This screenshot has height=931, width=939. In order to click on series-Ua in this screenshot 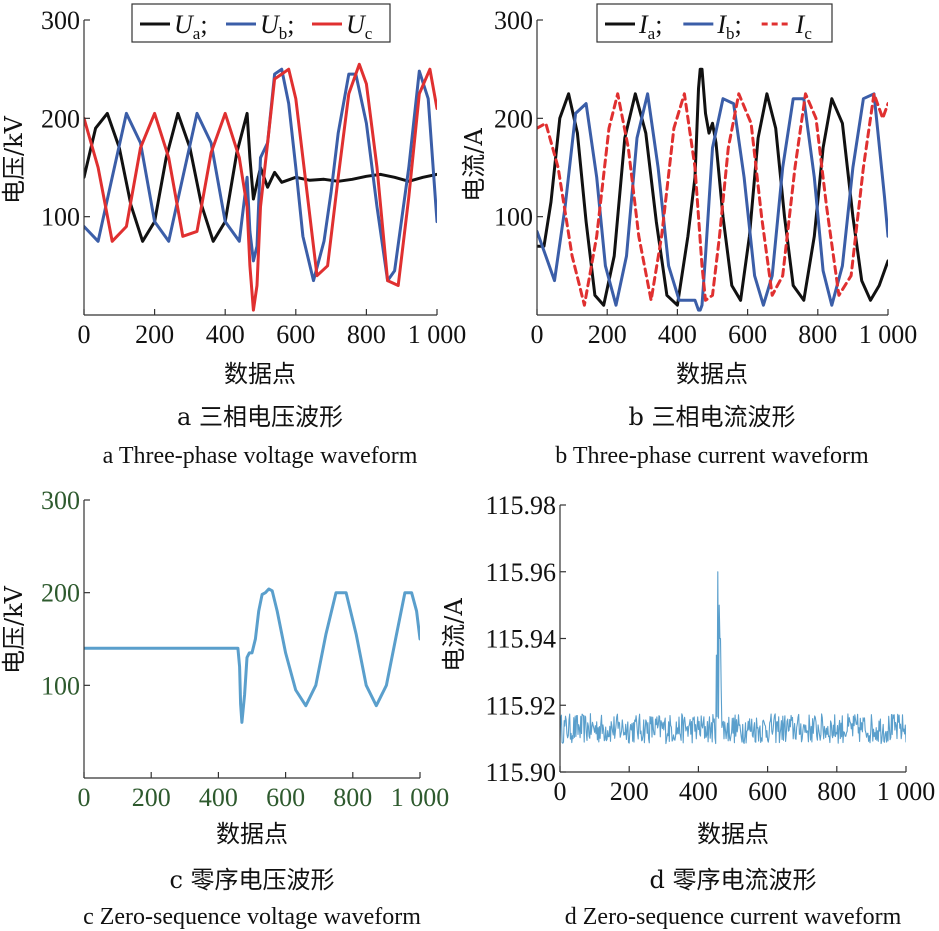, I will do `click(260, 177)`.